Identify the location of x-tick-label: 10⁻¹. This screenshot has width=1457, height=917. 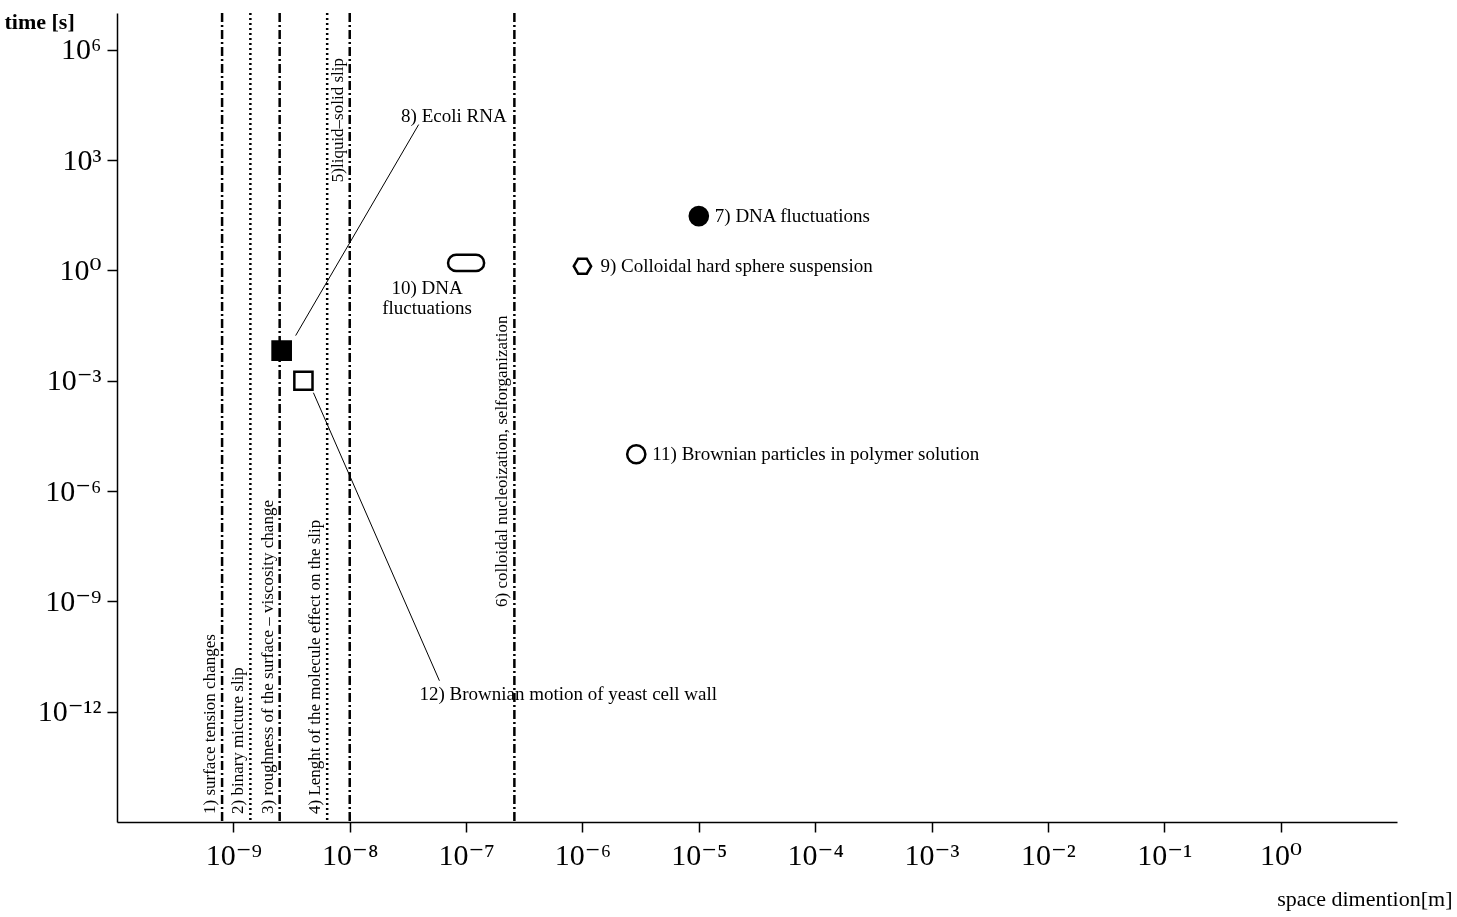
(1165, 854).